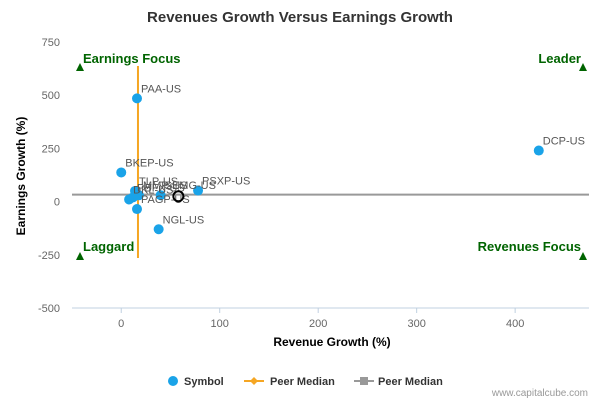  Describe the element at coordinates (302, 382) in the screenshot. I see `legend-peer-median-x-label: Peer Median` at that location.